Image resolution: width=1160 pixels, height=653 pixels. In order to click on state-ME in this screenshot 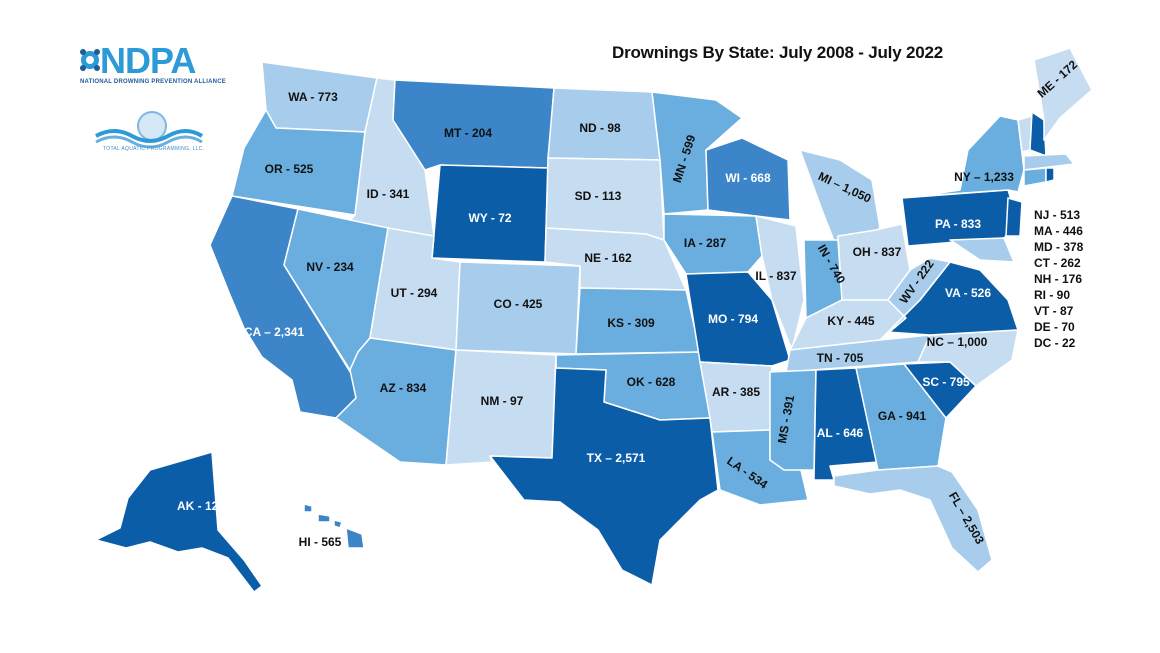, I will do `click(1063, 94)`.